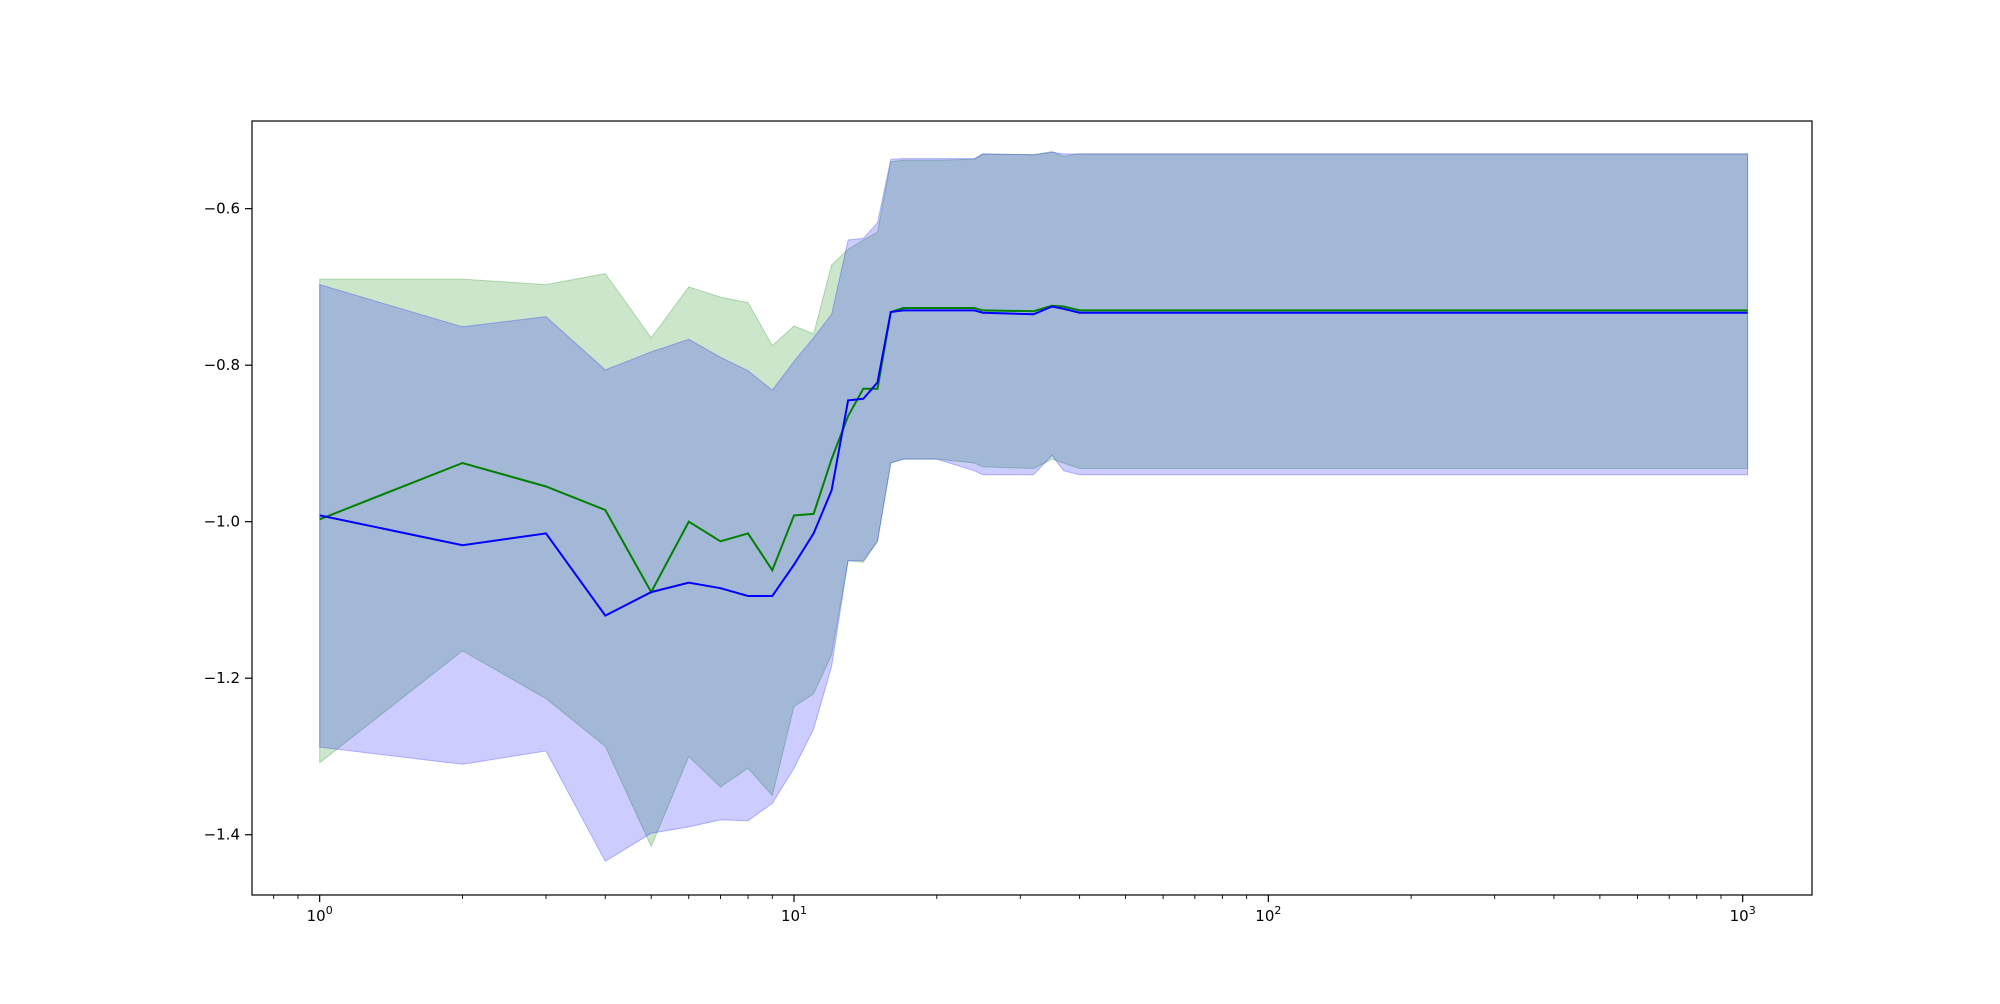  Describe the element at coordinates (222, 365) in the screenshot. I see `y-tick-label-3: −0.8` at that location.